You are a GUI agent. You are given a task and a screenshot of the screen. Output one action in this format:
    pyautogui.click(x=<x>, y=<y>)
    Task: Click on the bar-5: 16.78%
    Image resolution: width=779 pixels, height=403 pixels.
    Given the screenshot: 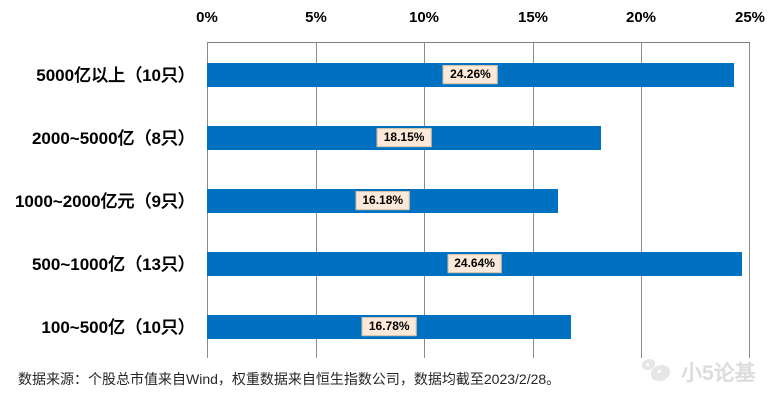 What is the action you would take?
    pyautogui.click(x=389, y=326)
    